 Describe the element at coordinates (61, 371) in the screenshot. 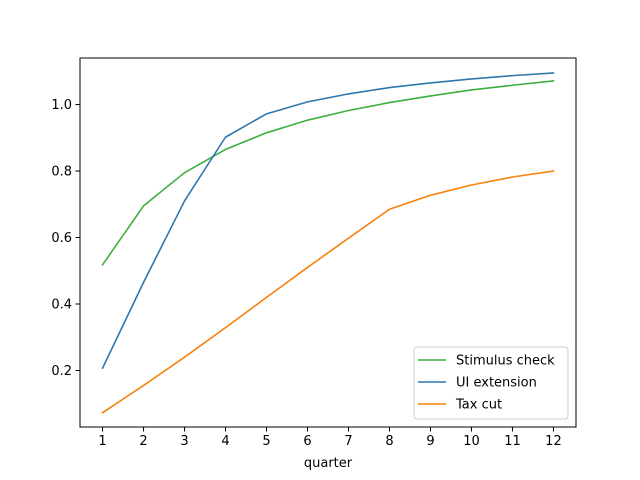

I see `y-tick-label: 0.2` at that location.